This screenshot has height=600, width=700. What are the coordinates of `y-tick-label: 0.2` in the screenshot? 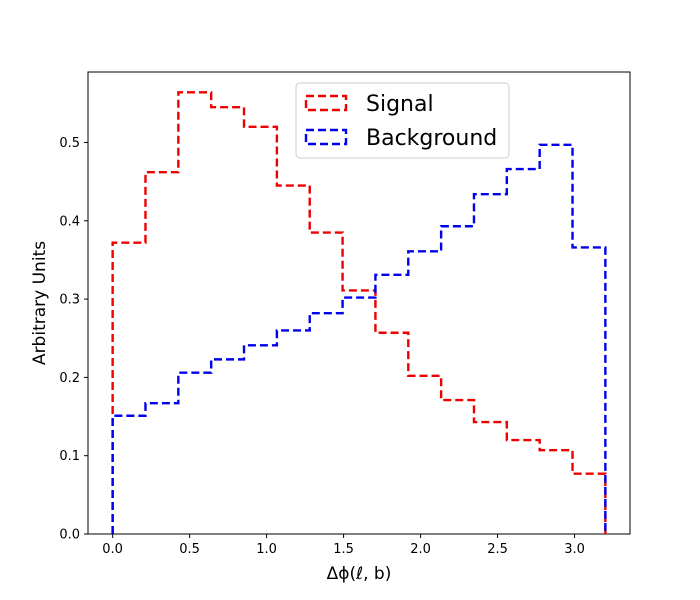 It's located at (69, 378).